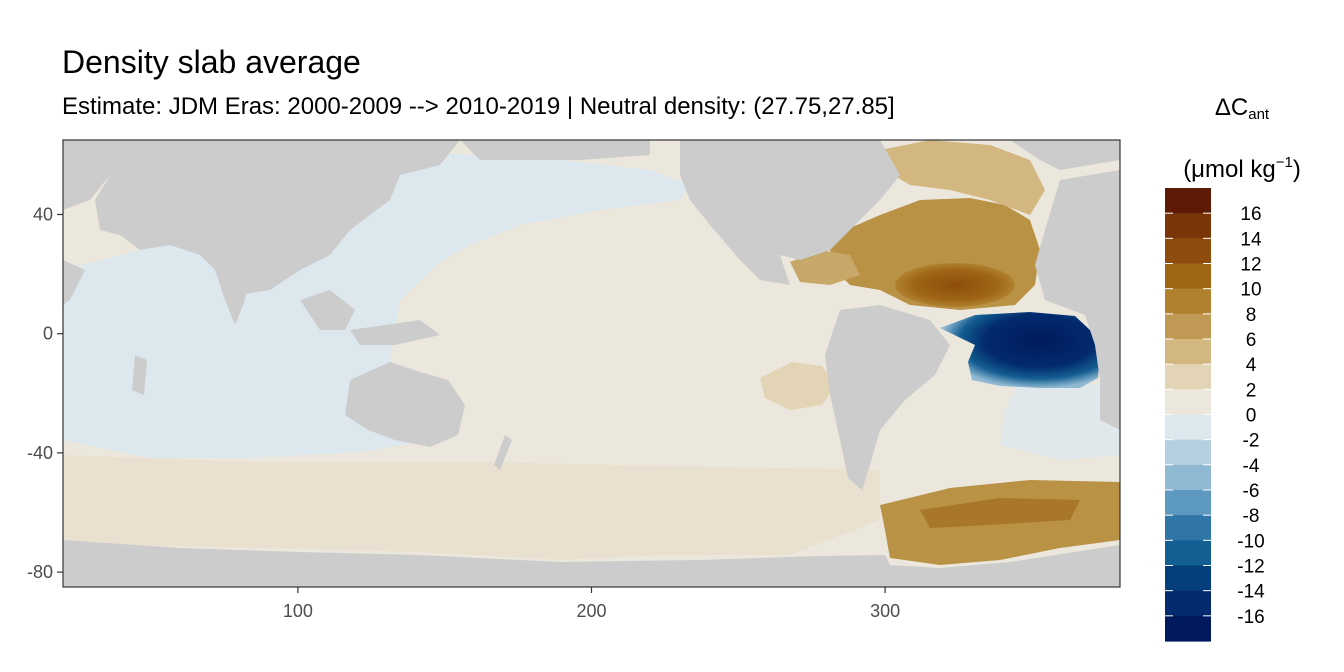 The height and width of the screenshot is (672, 1344). What do you see at coordinates (955, 285) in the screenshot?
I see `region-subtropical-core` at bounding box center [955, 285].